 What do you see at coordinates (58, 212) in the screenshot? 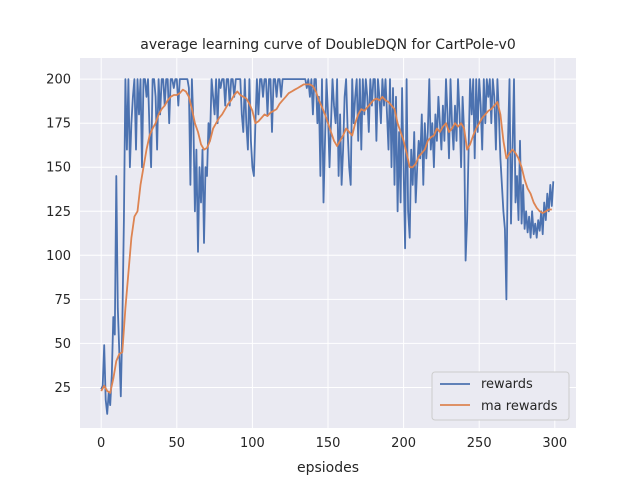
I see `y-tick-label: 125` at bounding box center [58, 212].